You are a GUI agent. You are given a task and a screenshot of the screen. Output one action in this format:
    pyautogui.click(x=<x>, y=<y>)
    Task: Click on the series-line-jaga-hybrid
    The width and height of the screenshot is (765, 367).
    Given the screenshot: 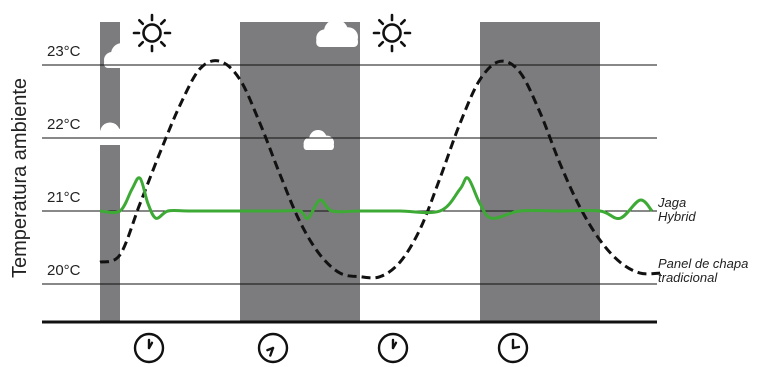 What is the action you would take?
    pyautogui.click(x=376, y=198)
    